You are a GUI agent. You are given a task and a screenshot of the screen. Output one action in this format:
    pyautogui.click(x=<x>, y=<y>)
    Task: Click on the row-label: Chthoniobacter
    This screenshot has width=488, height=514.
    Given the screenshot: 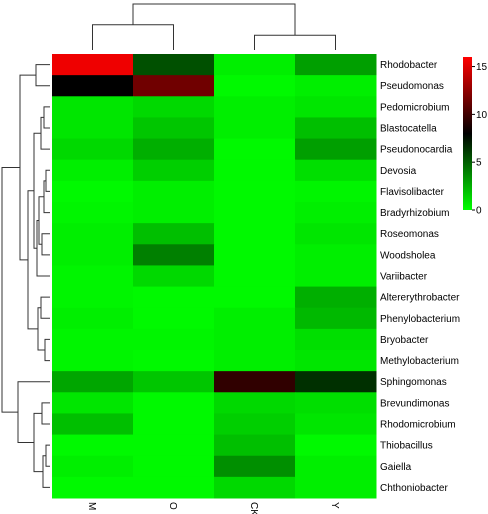 What is the action you would take?
    pyautogui.click(x=414, y=488)
    